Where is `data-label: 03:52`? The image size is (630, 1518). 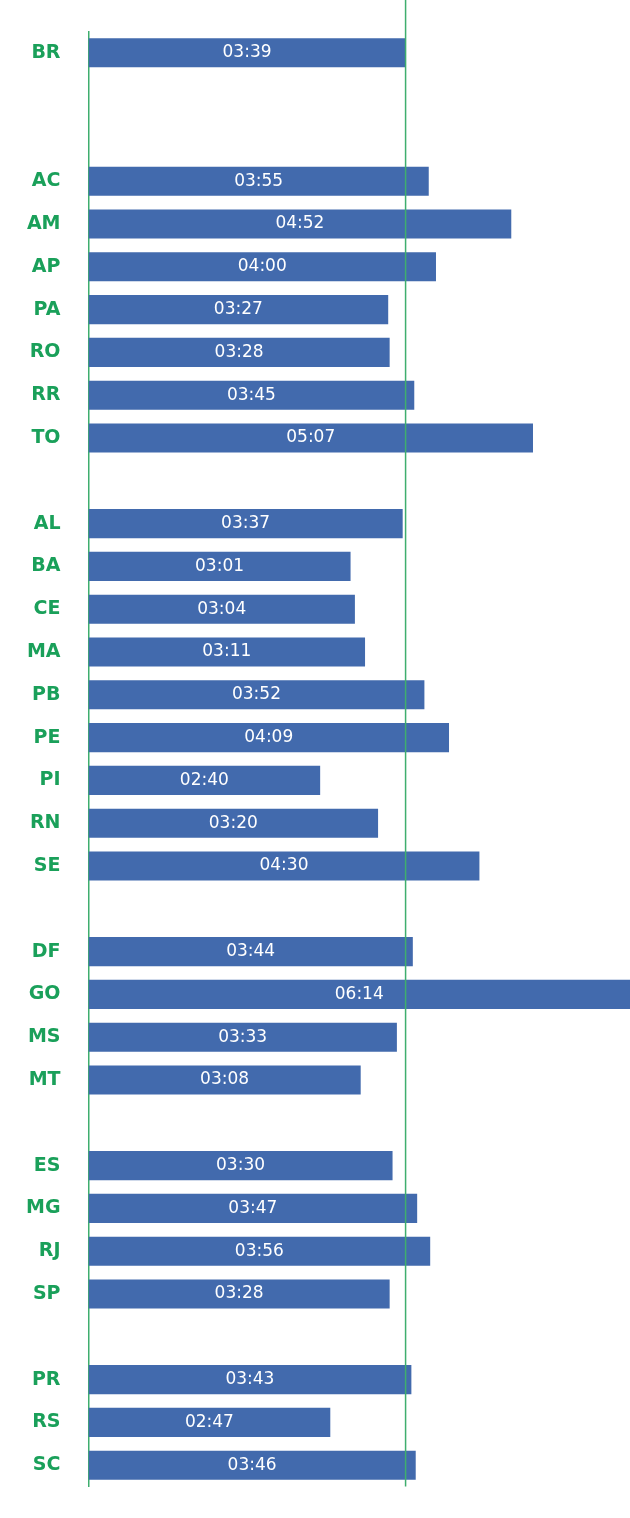 data-label: 03:52 is located at coordinates (256, 693).